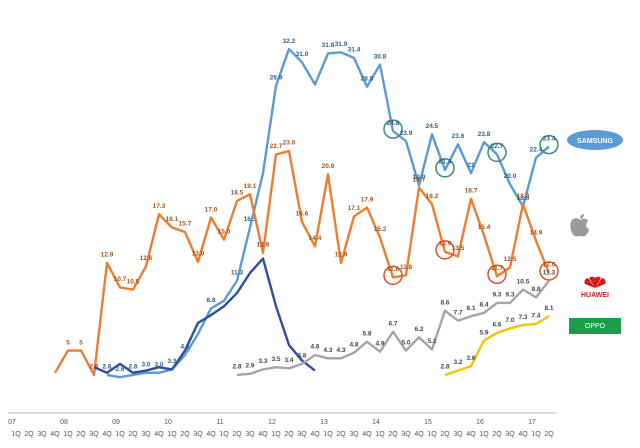 This screenshot has width=640, height=448. What do you see at coordinates (445, 162) in the screenshot?
I see `data-label: 21.3` at bounding box center [445, 162].